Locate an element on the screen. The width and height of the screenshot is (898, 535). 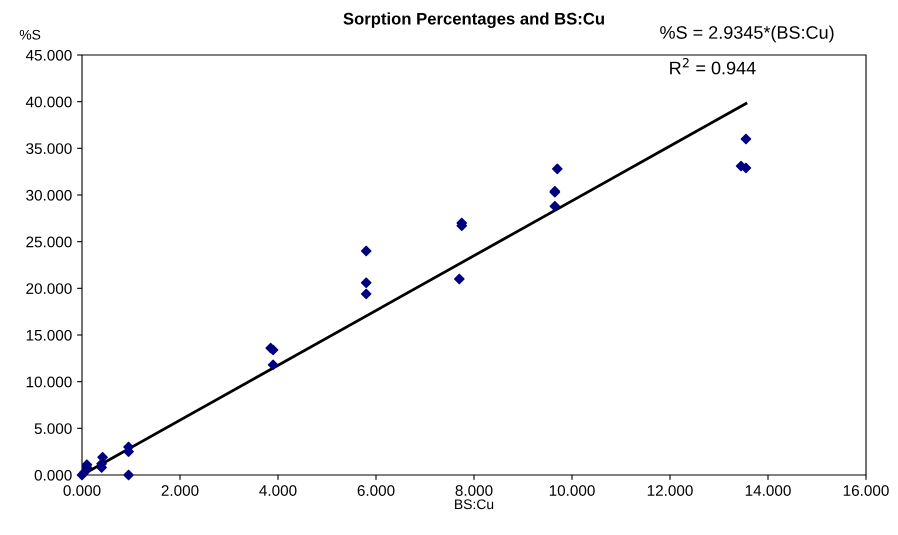
annotation: R$^{2}$ = 0.944 is located at coordinates (713, 66).